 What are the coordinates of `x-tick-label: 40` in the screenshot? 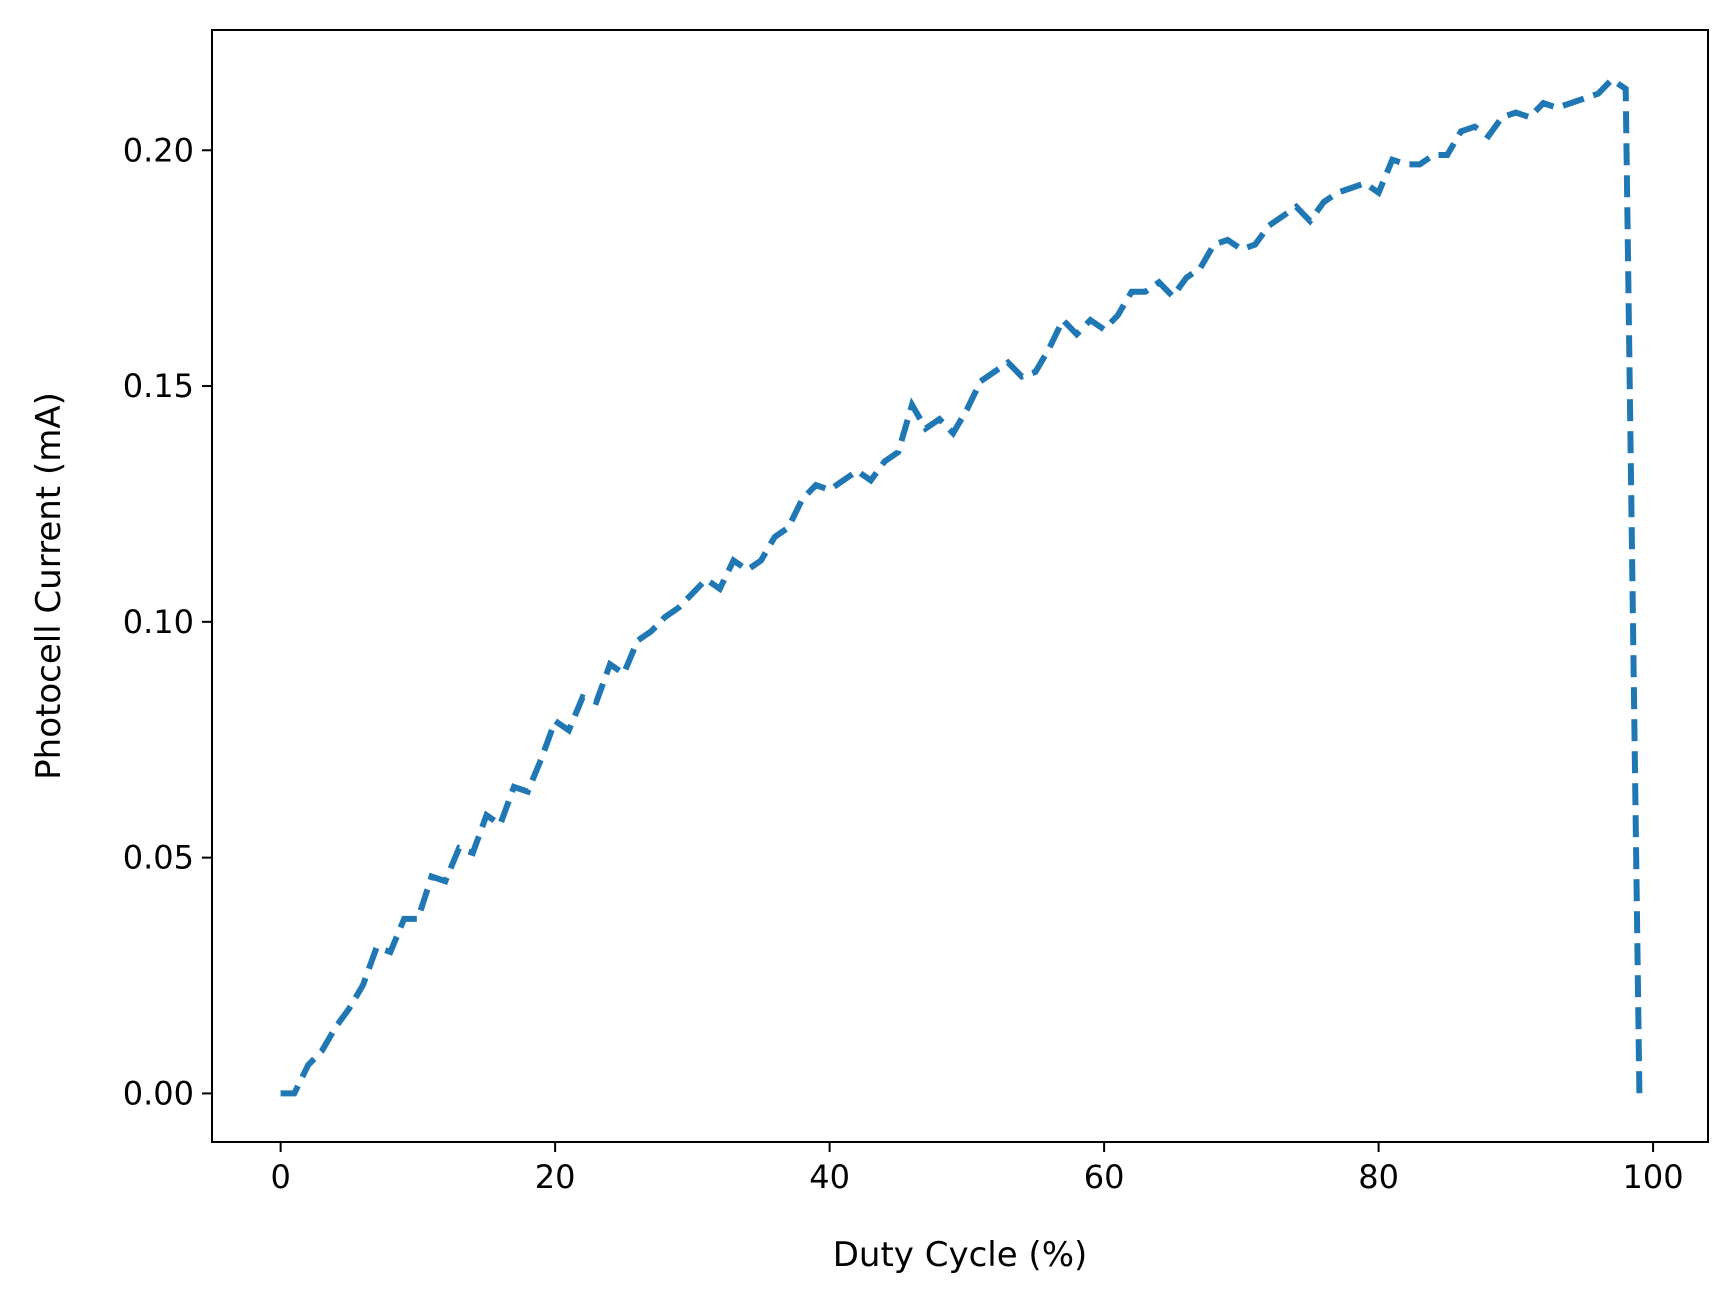 It's located at (829, 1177).